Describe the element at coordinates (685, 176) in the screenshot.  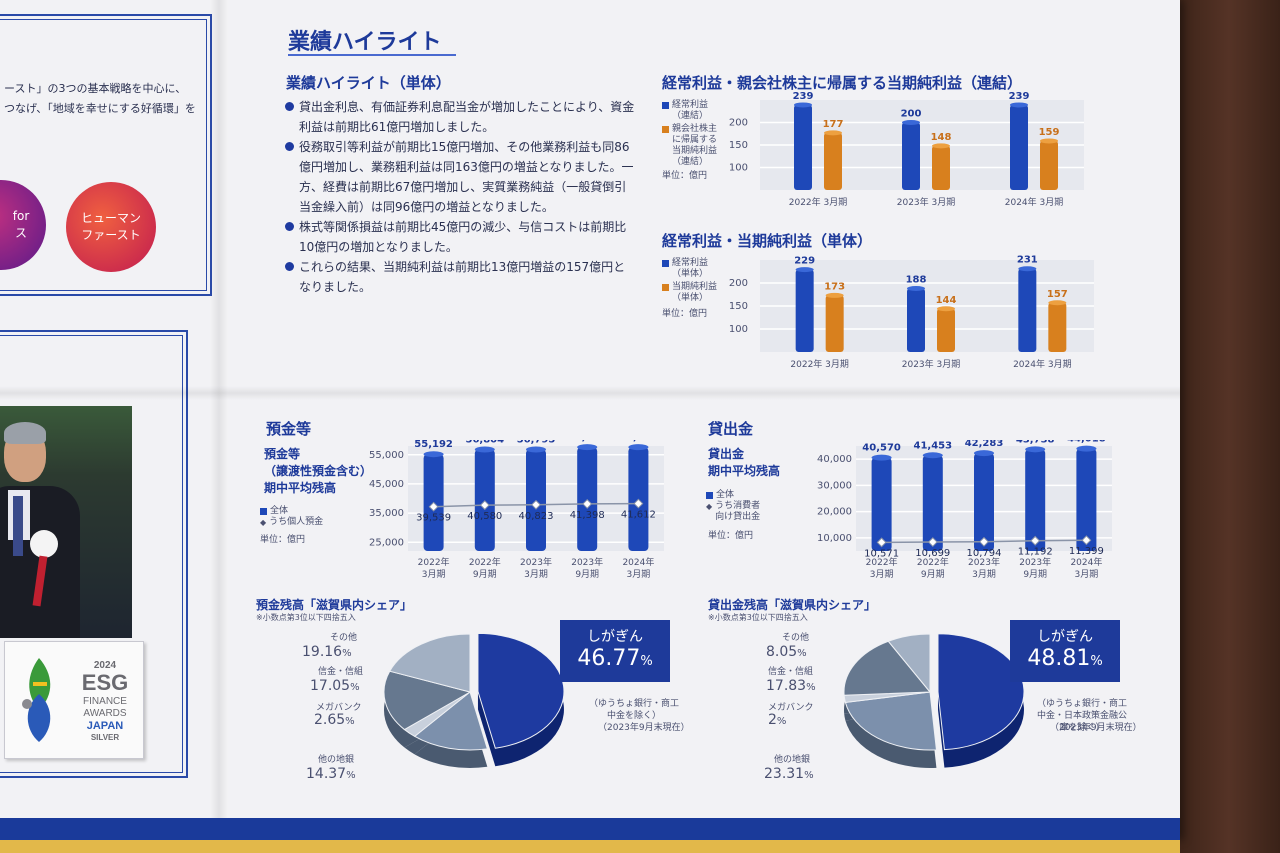
I see `chart1-unit: 単位：億円` at that location.